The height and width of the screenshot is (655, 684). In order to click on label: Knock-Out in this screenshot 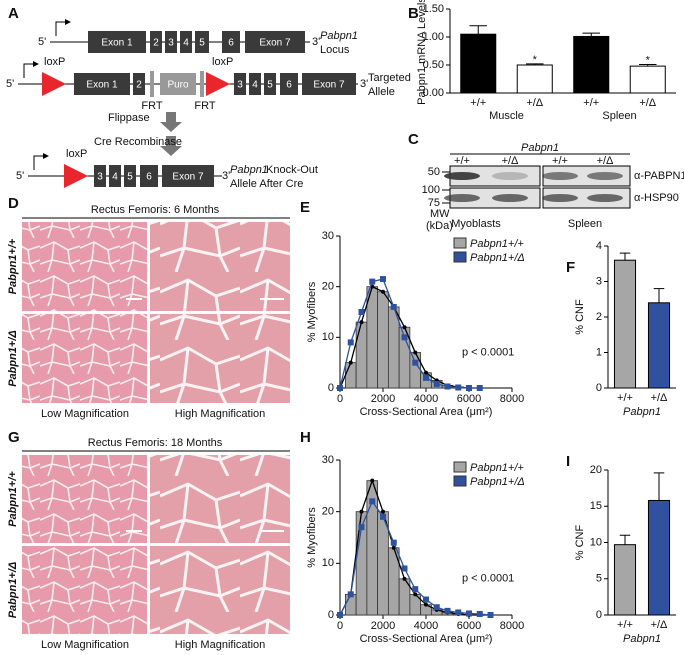, I will do `click(292, 170)`.